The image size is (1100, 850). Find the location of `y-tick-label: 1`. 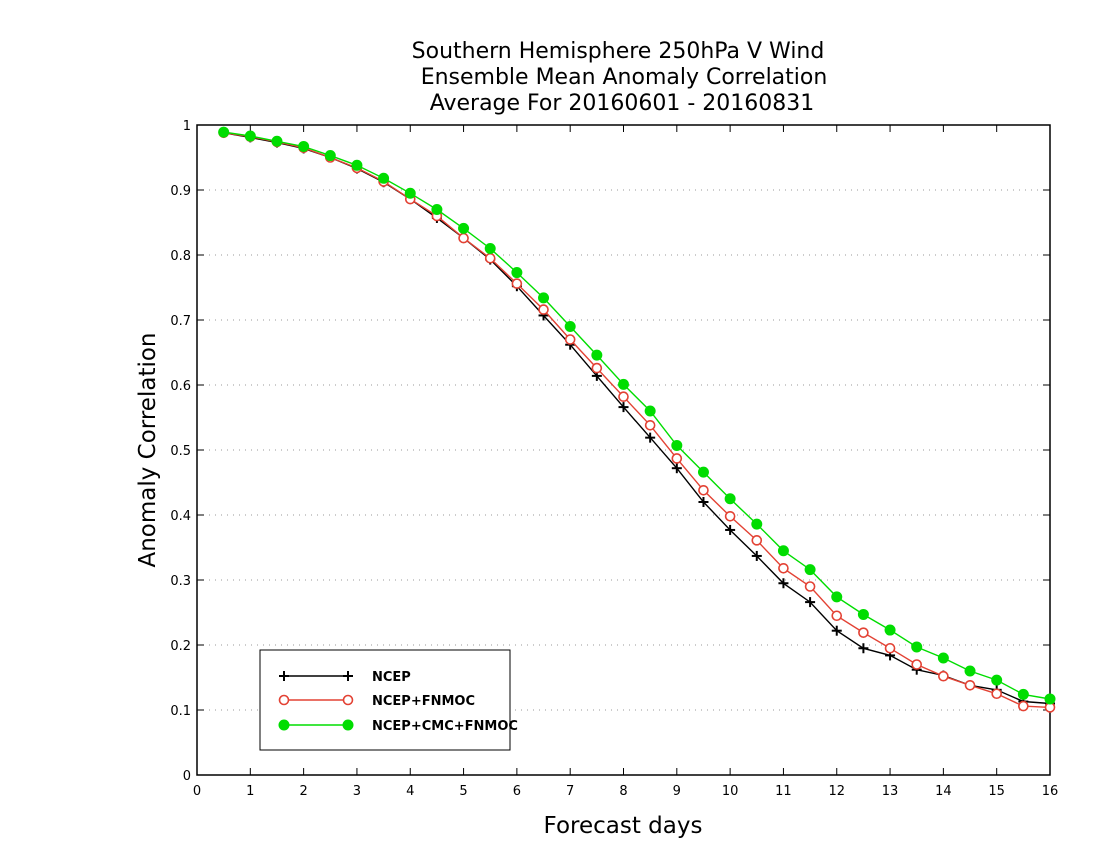

y-tick-label: 1 is located at coordinates (187, 126).